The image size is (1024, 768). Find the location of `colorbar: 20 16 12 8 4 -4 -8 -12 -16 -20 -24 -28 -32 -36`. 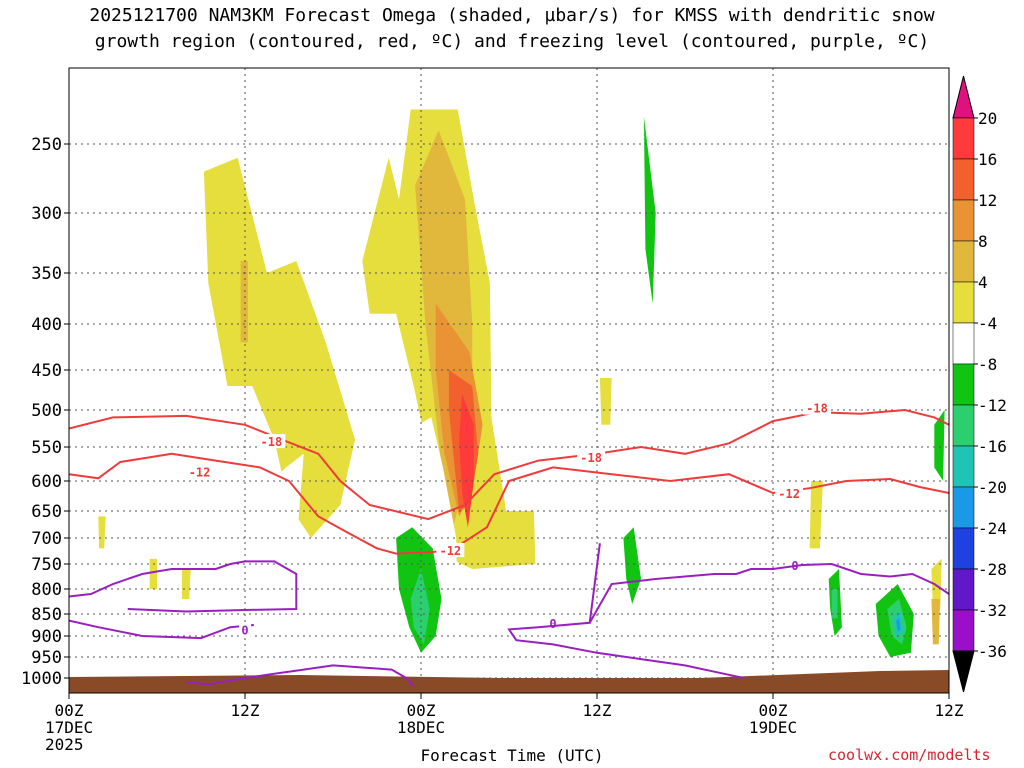

colorbar: 20 16 12 8 4 -4 -8 -12 -16 -20 -24 -28 -32 -36 is located at coordinates (979, 384).